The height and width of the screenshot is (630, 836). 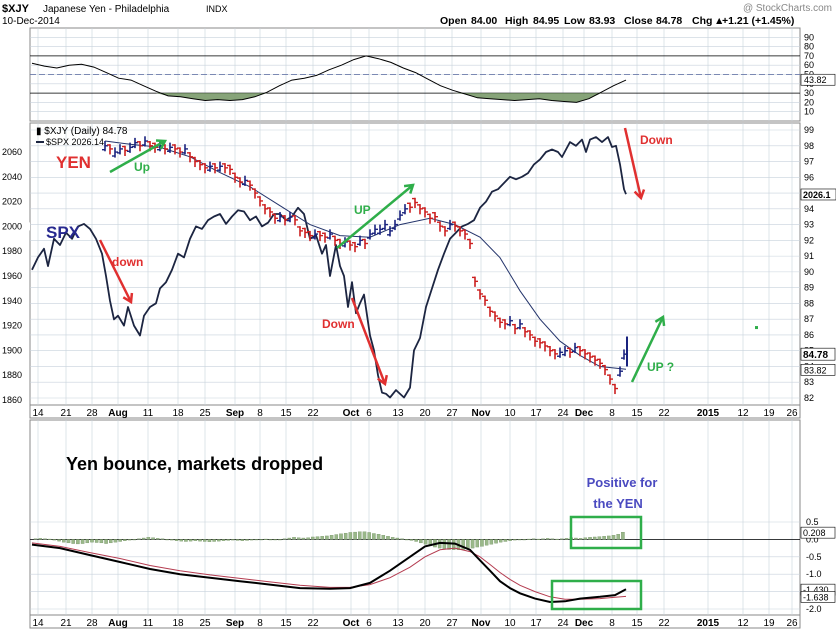 What do you see at coordinates (606, 532) in the screenshot?
I see `highlight-box-histogram` at bounding box center [606, 532].